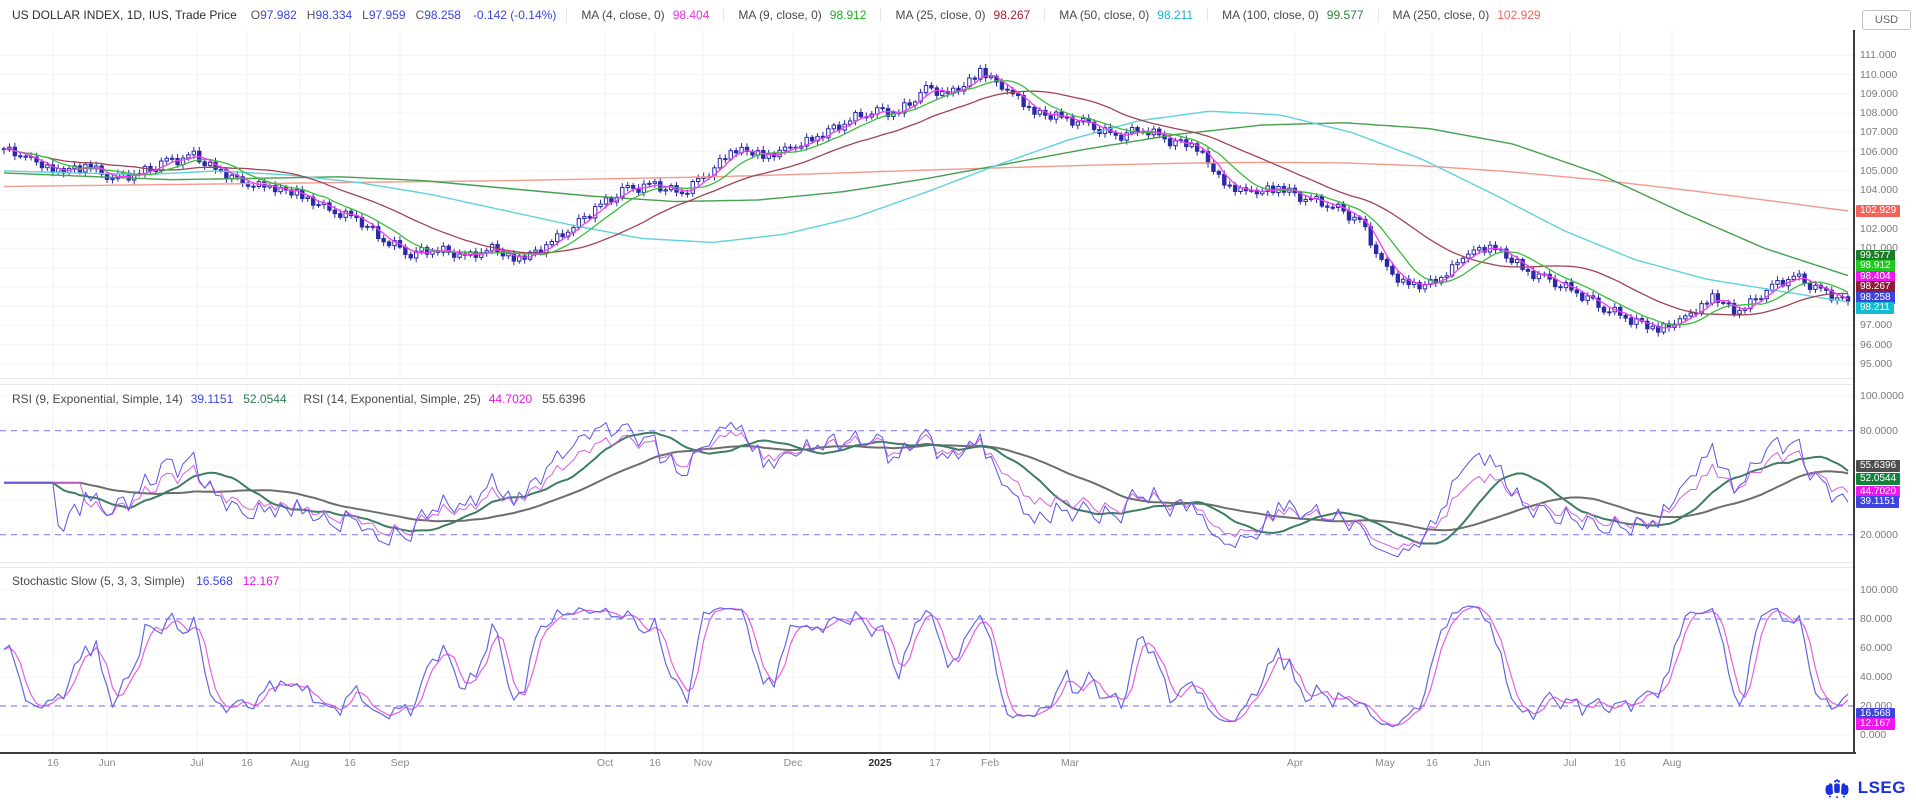 The height and width of the screenshot is (803, 1916). I want to click on lseg-brand-text: LSEG, so click(1881, 787).